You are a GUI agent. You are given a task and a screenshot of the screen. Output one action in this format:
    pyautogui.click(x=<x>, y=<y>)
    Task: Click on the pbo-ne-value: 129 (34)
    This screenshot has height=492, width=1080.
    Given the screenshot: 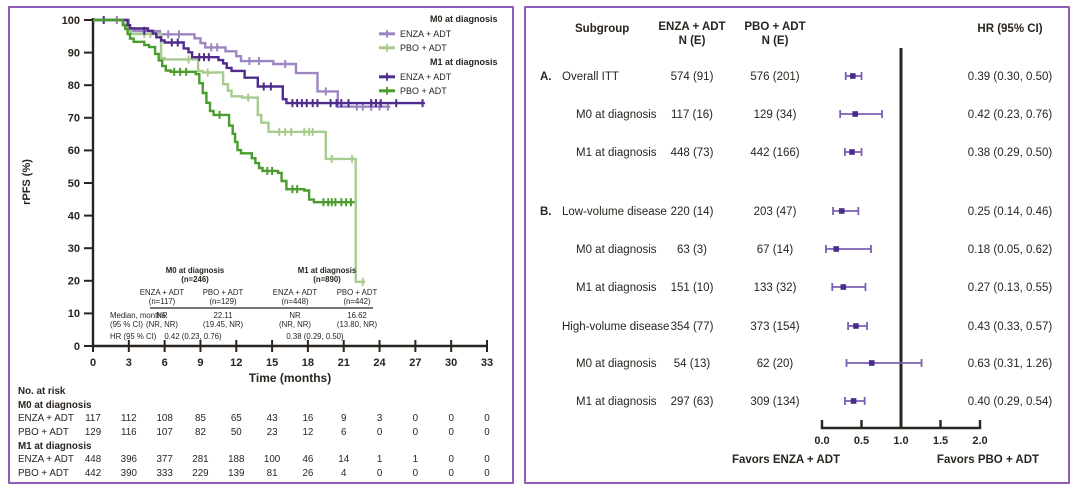 What is the action you would take?
    pyautogui.click(x=775, y=115)
    